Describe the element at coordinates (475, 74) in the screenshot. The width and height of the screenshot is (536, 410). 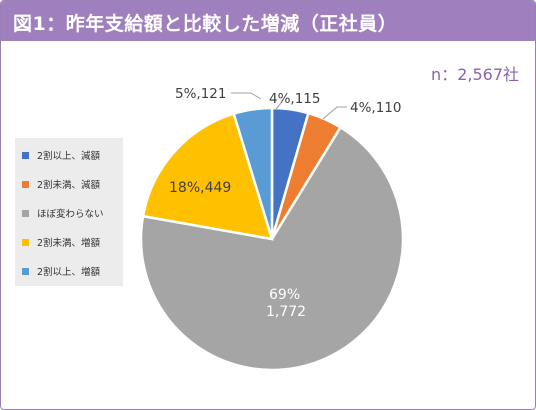
I see `sample-size-note: n：2,567社` at that location.